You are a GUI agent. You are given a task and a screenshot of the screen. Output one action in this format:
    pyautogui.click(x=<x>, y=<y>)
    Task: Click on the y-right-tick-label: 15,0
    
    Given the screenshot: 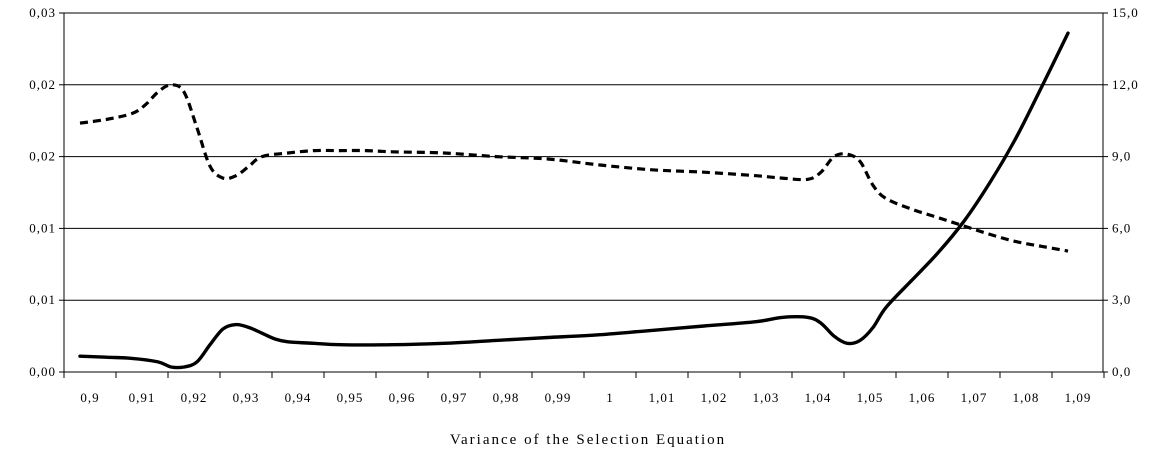 What is the action you would take?
    pyautogui.click(x=1125, y=12)
    